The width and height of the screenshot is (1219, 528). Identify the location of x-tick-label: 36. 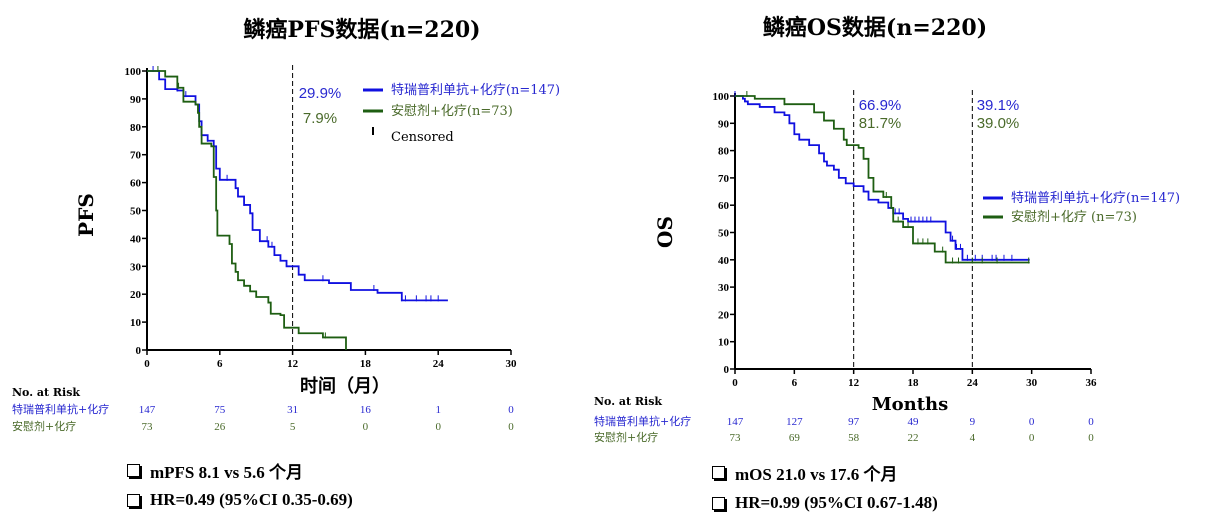
(1092, 383).